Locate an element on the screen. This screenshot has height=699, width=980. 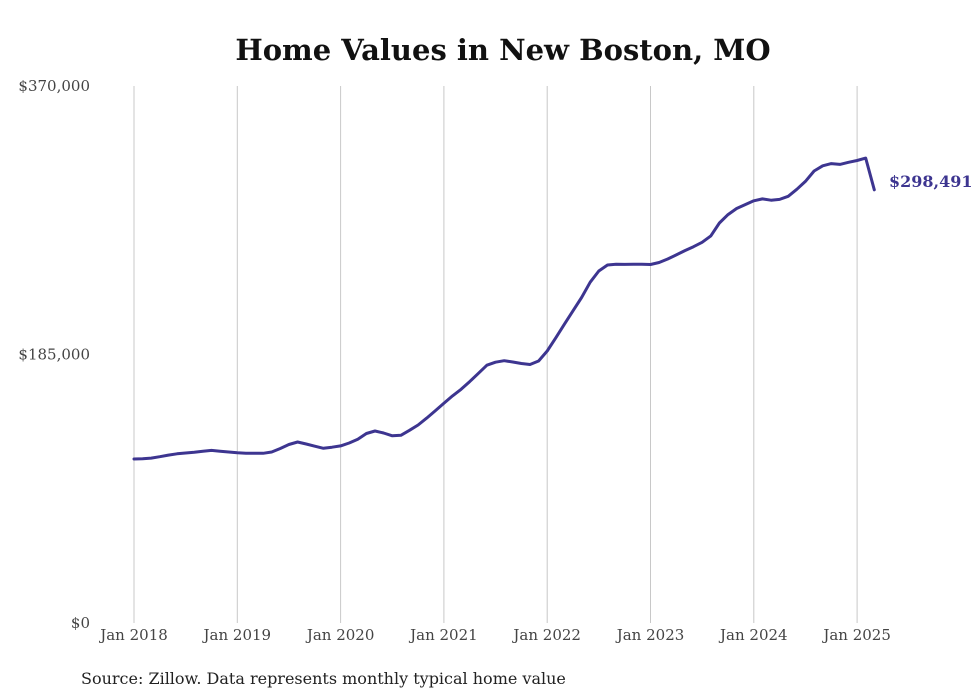
y-tick-label: $370,000 is located at coordinates (54, 86).